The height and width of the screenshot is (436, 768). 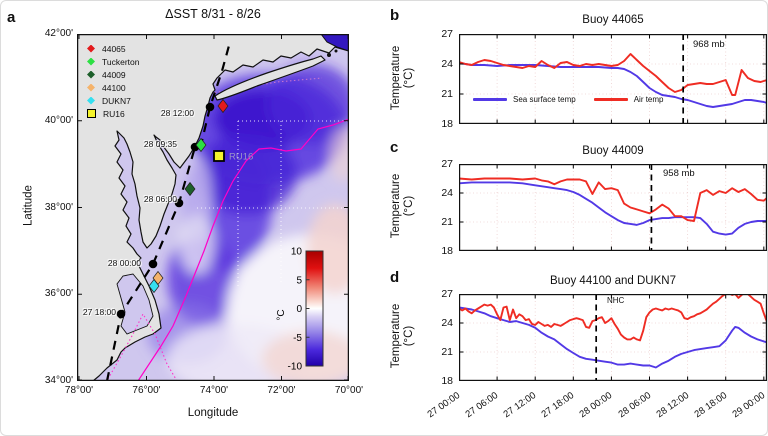 I want to click on axis-ticks, so click(x=613, y=207).